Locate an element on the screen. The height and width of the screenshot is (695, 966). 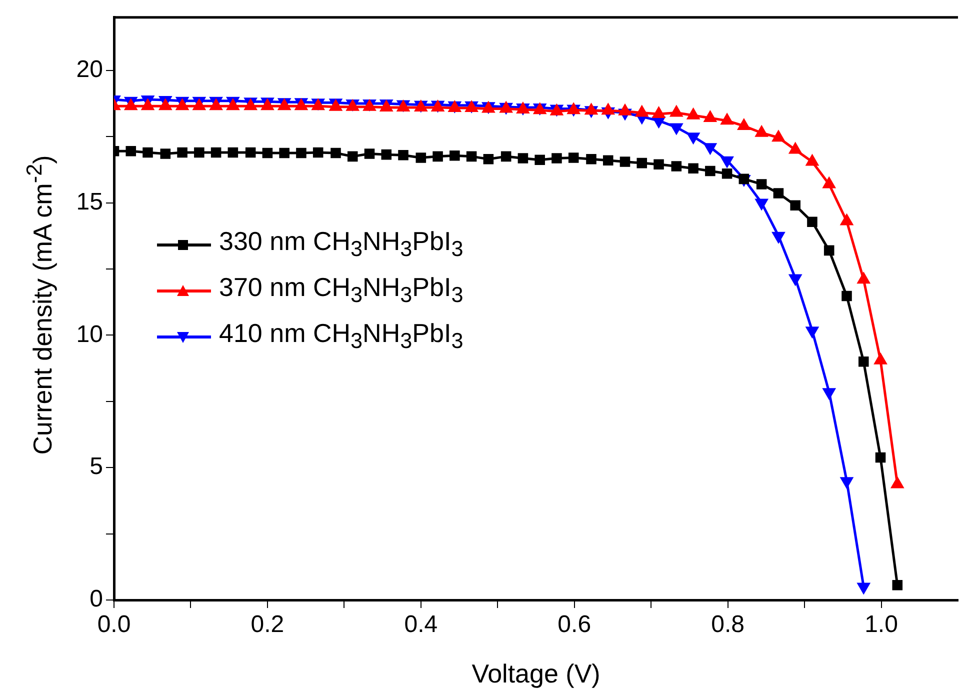
y-tick-label: 5 is located at coordinates (96, 466).